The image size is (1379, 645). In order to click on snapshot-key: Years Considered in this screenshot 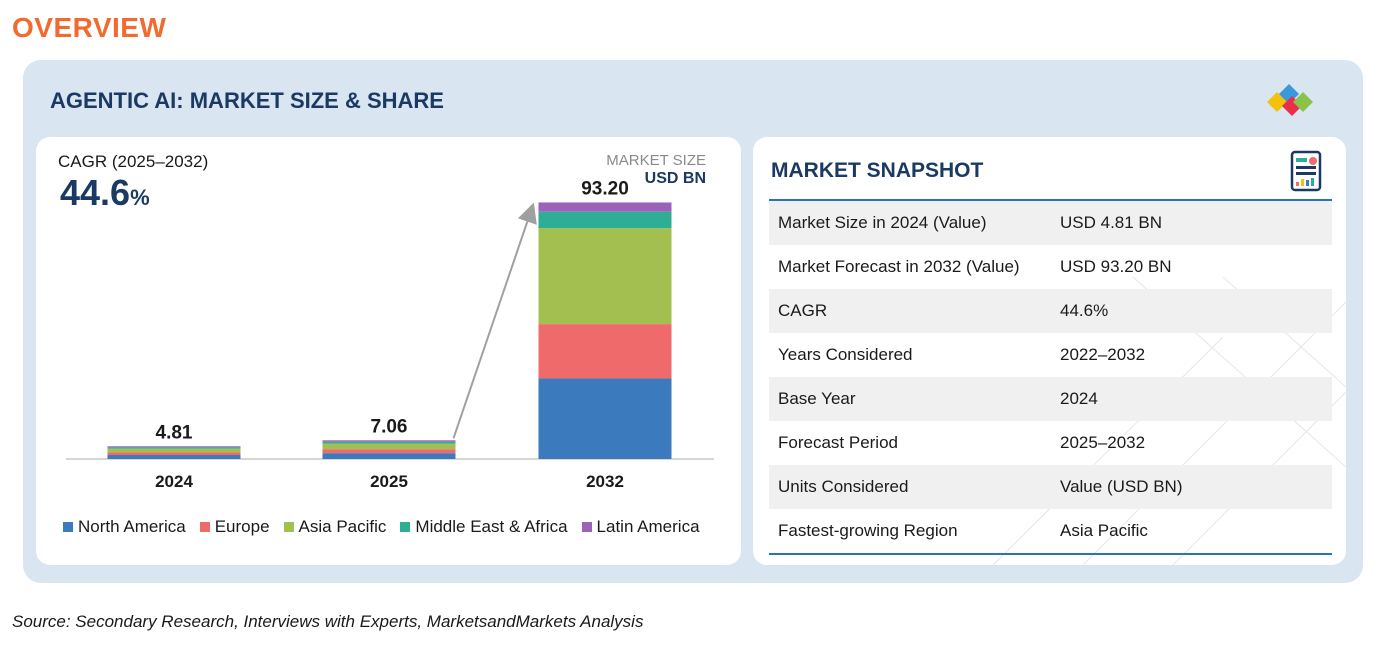, I will do `click(845, 354)`.